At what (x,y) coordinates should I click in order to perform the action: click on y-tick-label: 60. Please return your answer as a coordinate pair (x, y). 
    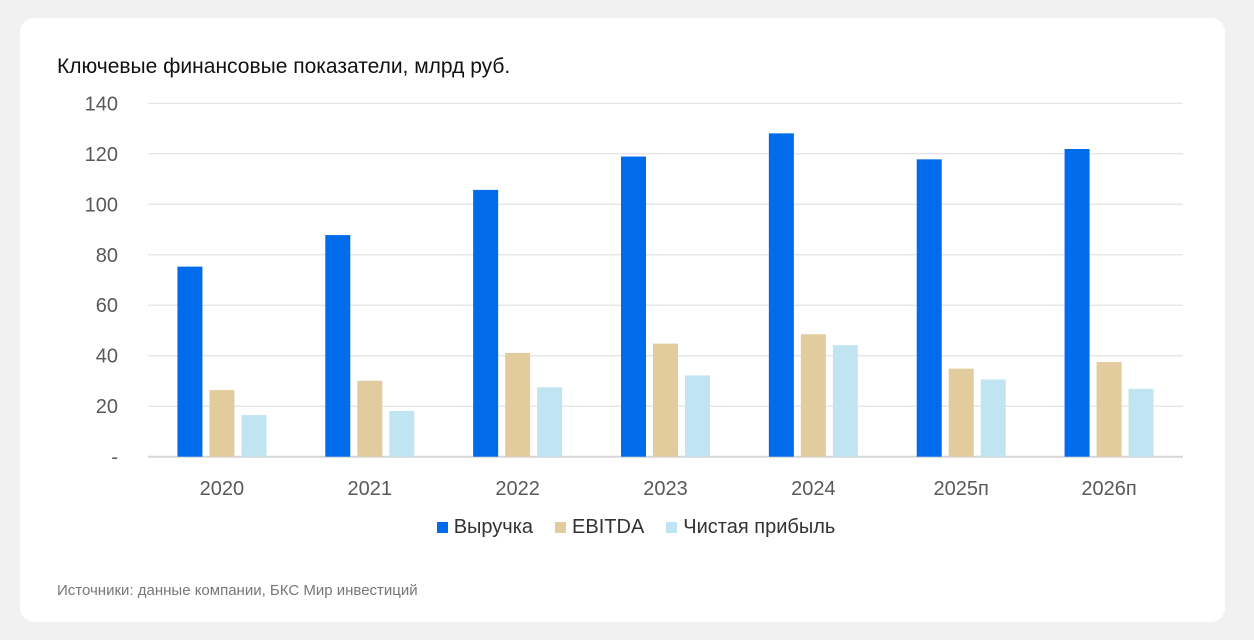
    Looking at the image, I should click on (107, 306).